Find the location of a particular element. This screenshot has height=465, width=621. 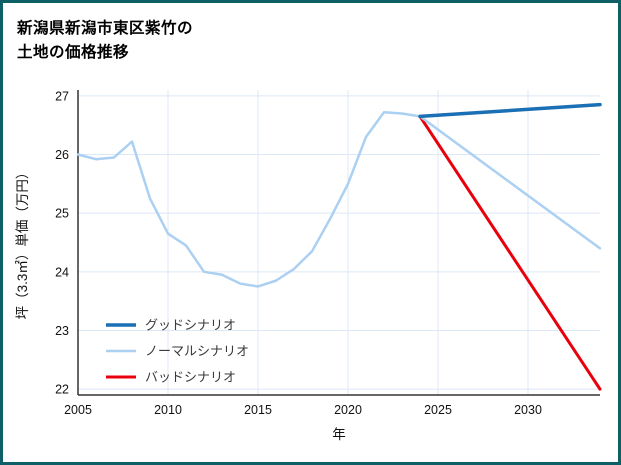

y-tick-label: 27 is located at coordinates (62, 96).